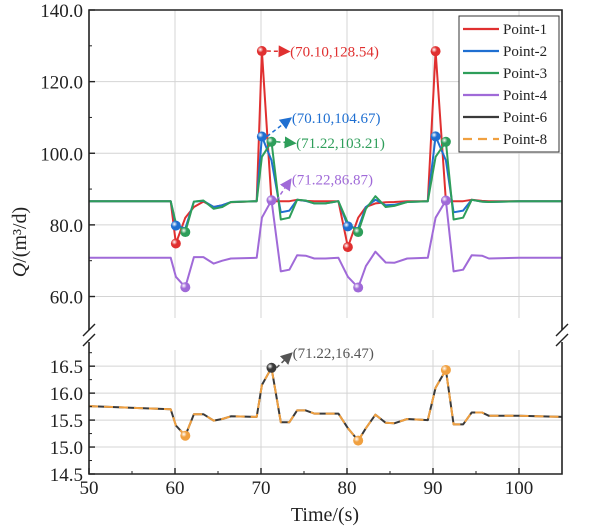 Image resolution: width=600 pixels, height=528 pixels. I want to click on x-tick-label: 90, so click(433, 488).